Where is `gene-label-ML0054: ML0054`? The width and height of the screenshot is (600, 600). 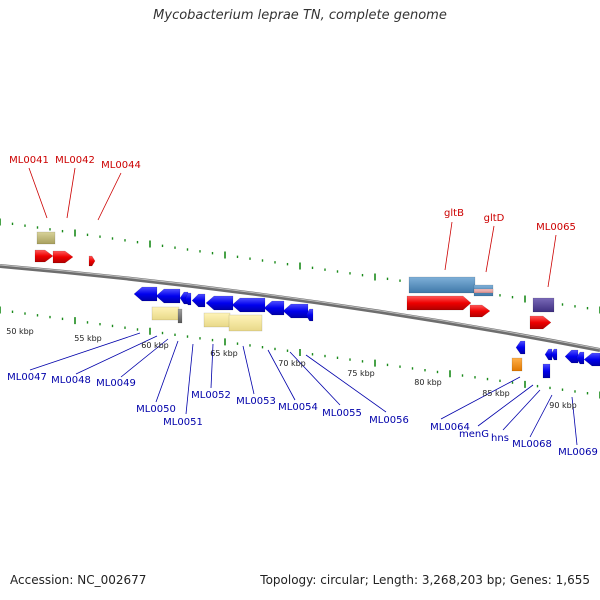
gene-label-ML0054: ML0054 is located at coordinates (298, 407).